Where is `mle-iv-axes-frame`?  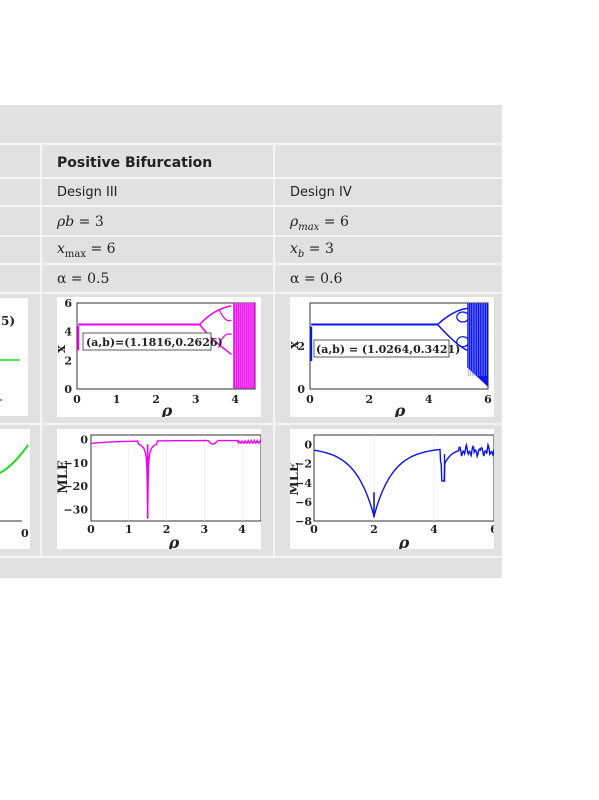 mle-iv-axes-frame is located at coordinates (403, 478).